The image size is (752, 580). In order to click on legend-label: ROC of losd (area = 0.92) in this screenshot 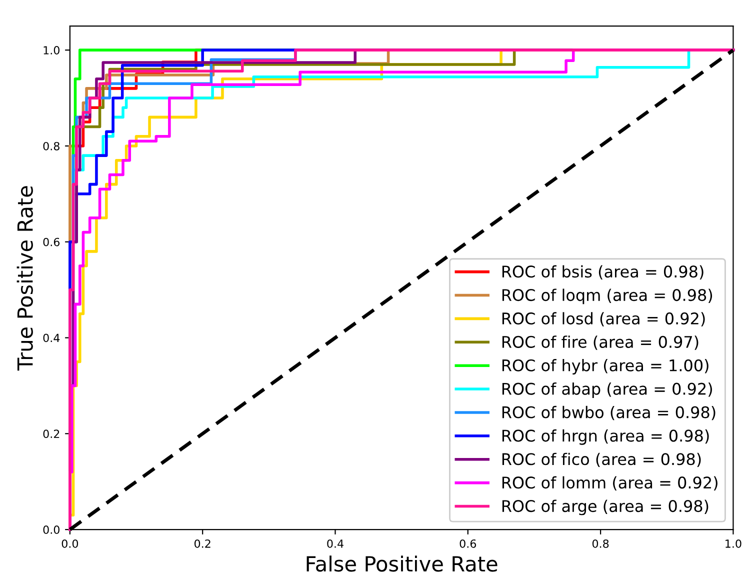, I will do `click(603, 319)`.